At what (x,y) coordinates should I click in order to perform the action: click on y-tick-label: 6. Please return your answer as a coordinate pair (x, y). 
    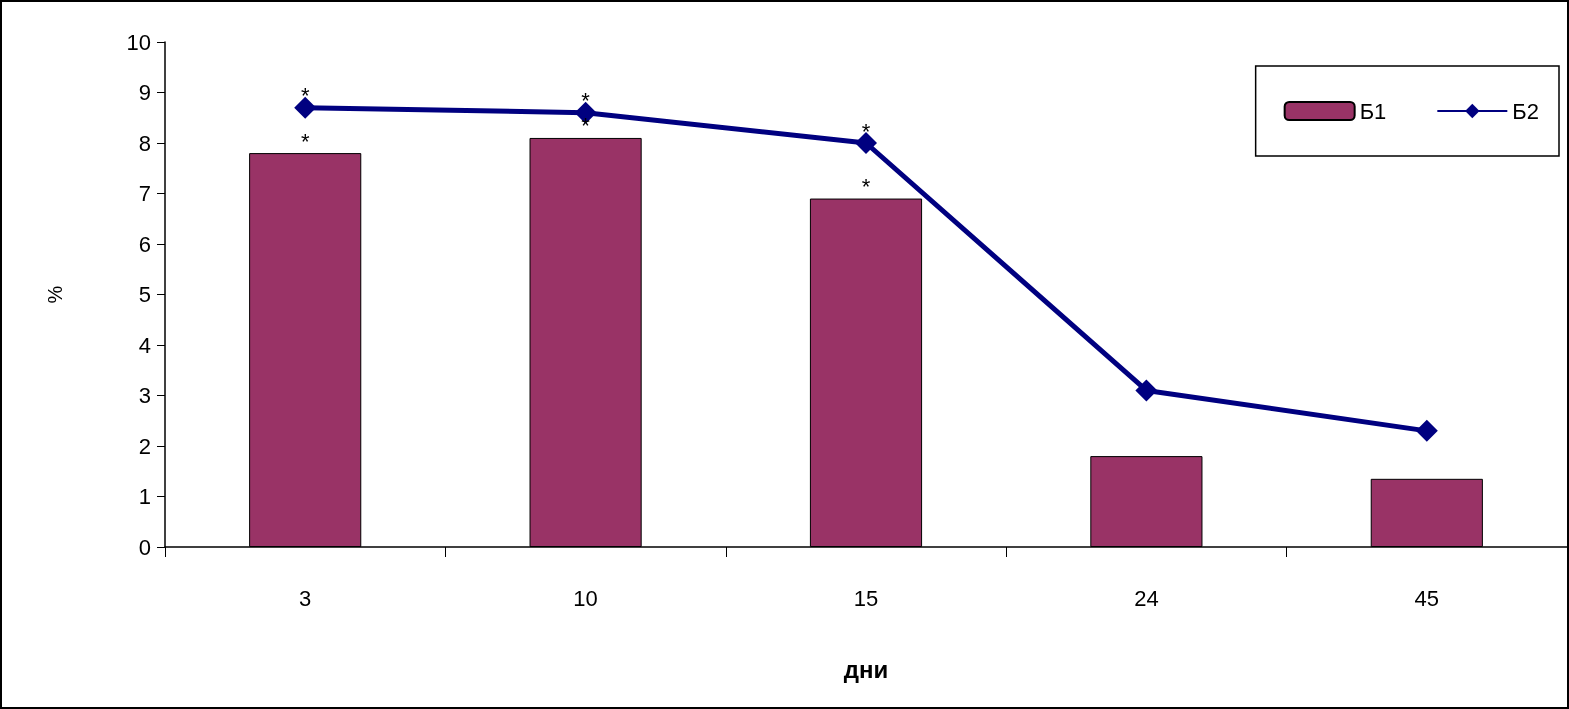
    Looking at the image, I should click on (144, 244).